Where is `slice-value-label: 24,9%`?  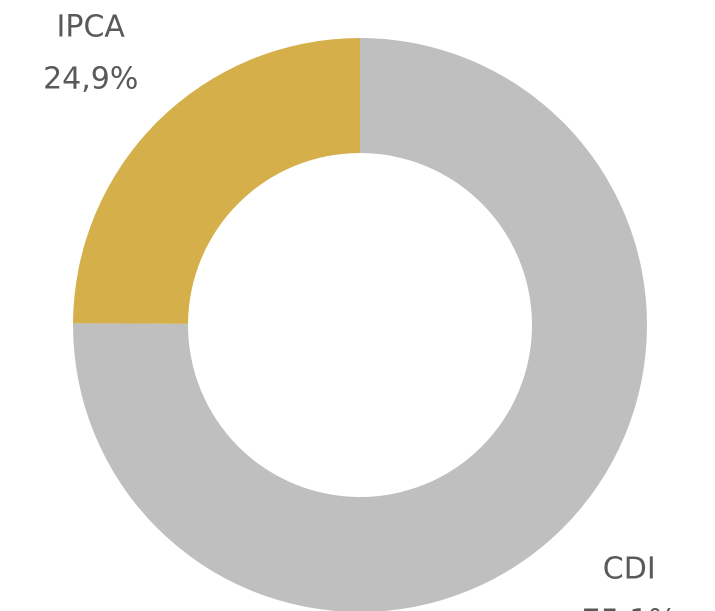
slice-value-label: 24,9% is located at coordinates (90, 79).